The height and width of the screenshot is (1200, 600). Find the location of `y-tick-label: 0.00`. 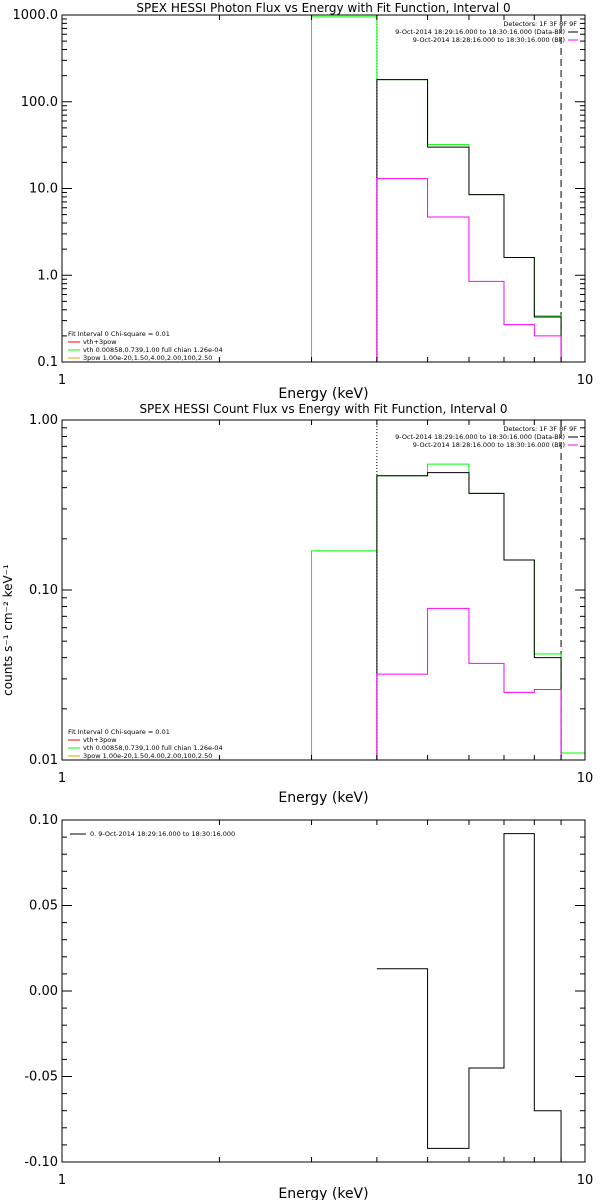

y-tick-label: 0.00 is located at coordinates (43, 991).